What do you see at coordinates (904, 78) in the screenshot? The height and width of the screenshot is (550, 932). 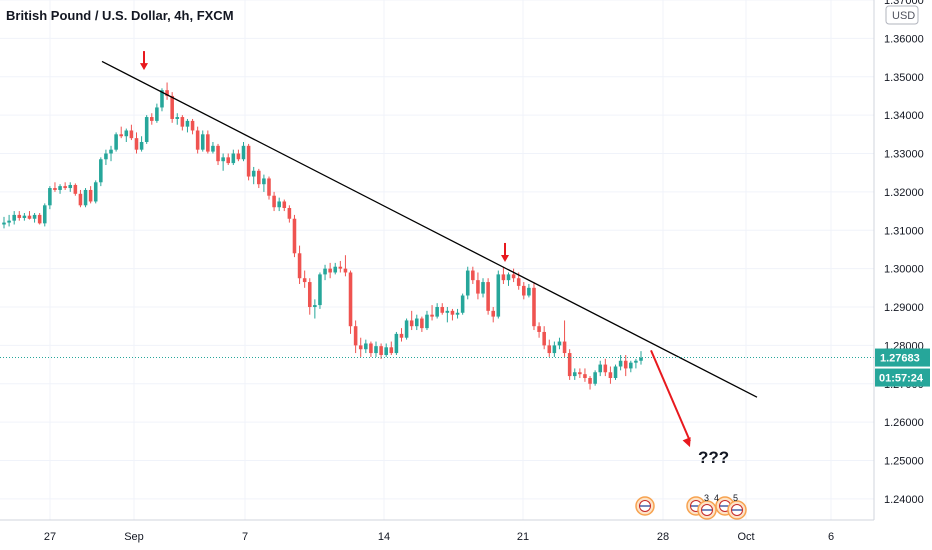 I see `y-tick-label: 1.35000` at bounding box center [904, 78].